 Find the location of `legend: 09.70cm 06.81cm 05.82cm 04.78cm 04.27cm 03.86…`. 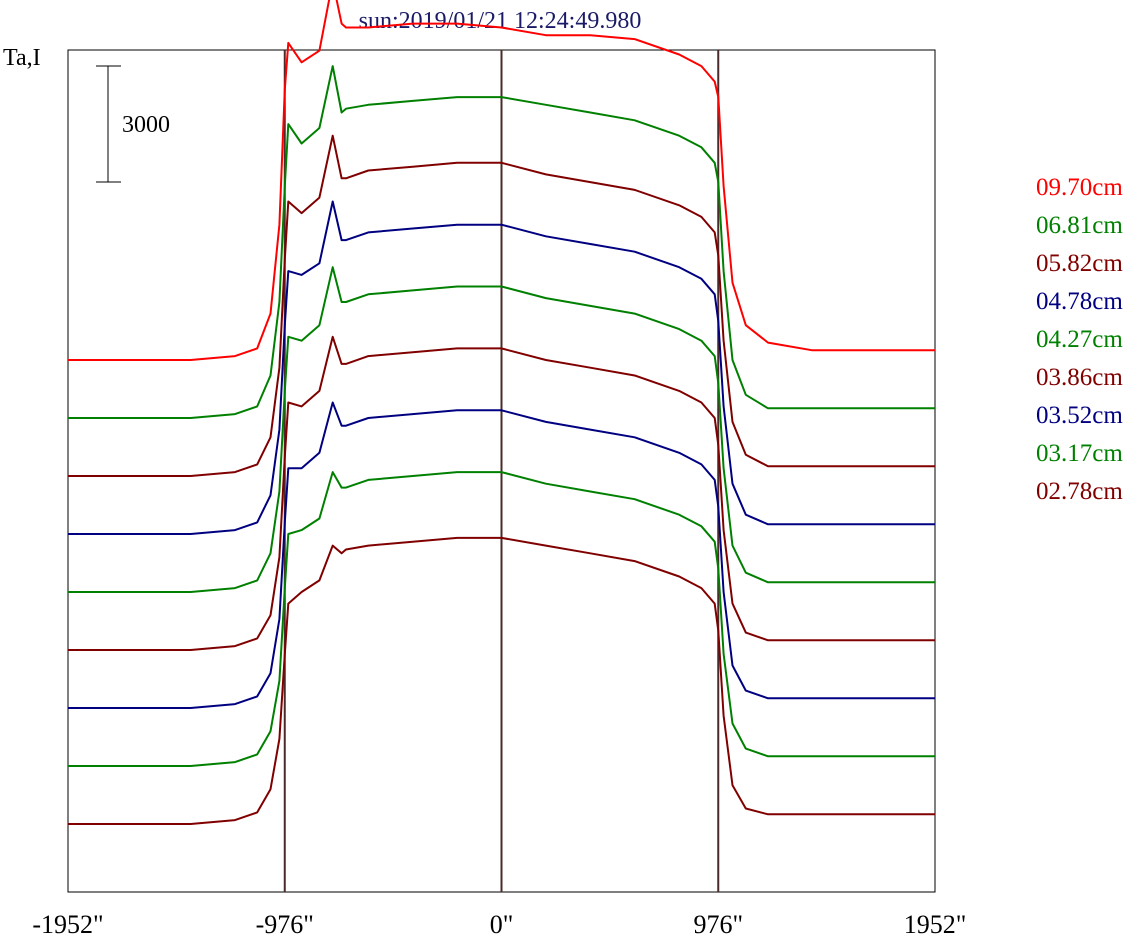

legend: 09.70cm 06.81cm 05.82cm 04.78cm 04.27cm 03.86… is located at coordinates (1079, 339).